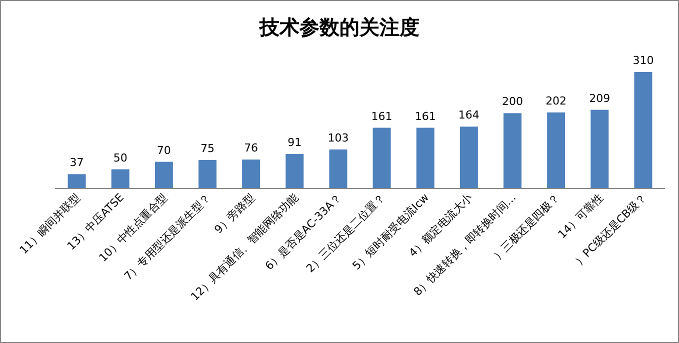  Describe the element at coordinates (338, 137) in the screenshot. I see `data-label: 103` at that location.